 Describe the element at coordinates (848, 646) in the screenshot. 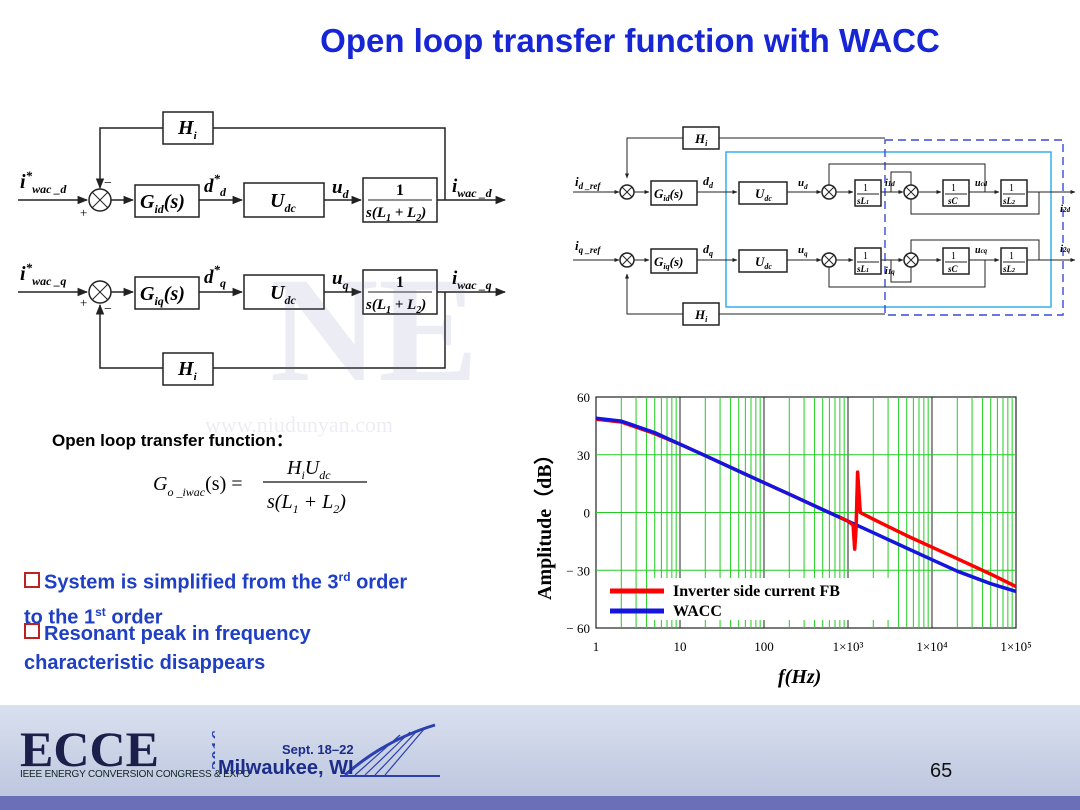

I see `x-tick-label: 1×10³` at that location.